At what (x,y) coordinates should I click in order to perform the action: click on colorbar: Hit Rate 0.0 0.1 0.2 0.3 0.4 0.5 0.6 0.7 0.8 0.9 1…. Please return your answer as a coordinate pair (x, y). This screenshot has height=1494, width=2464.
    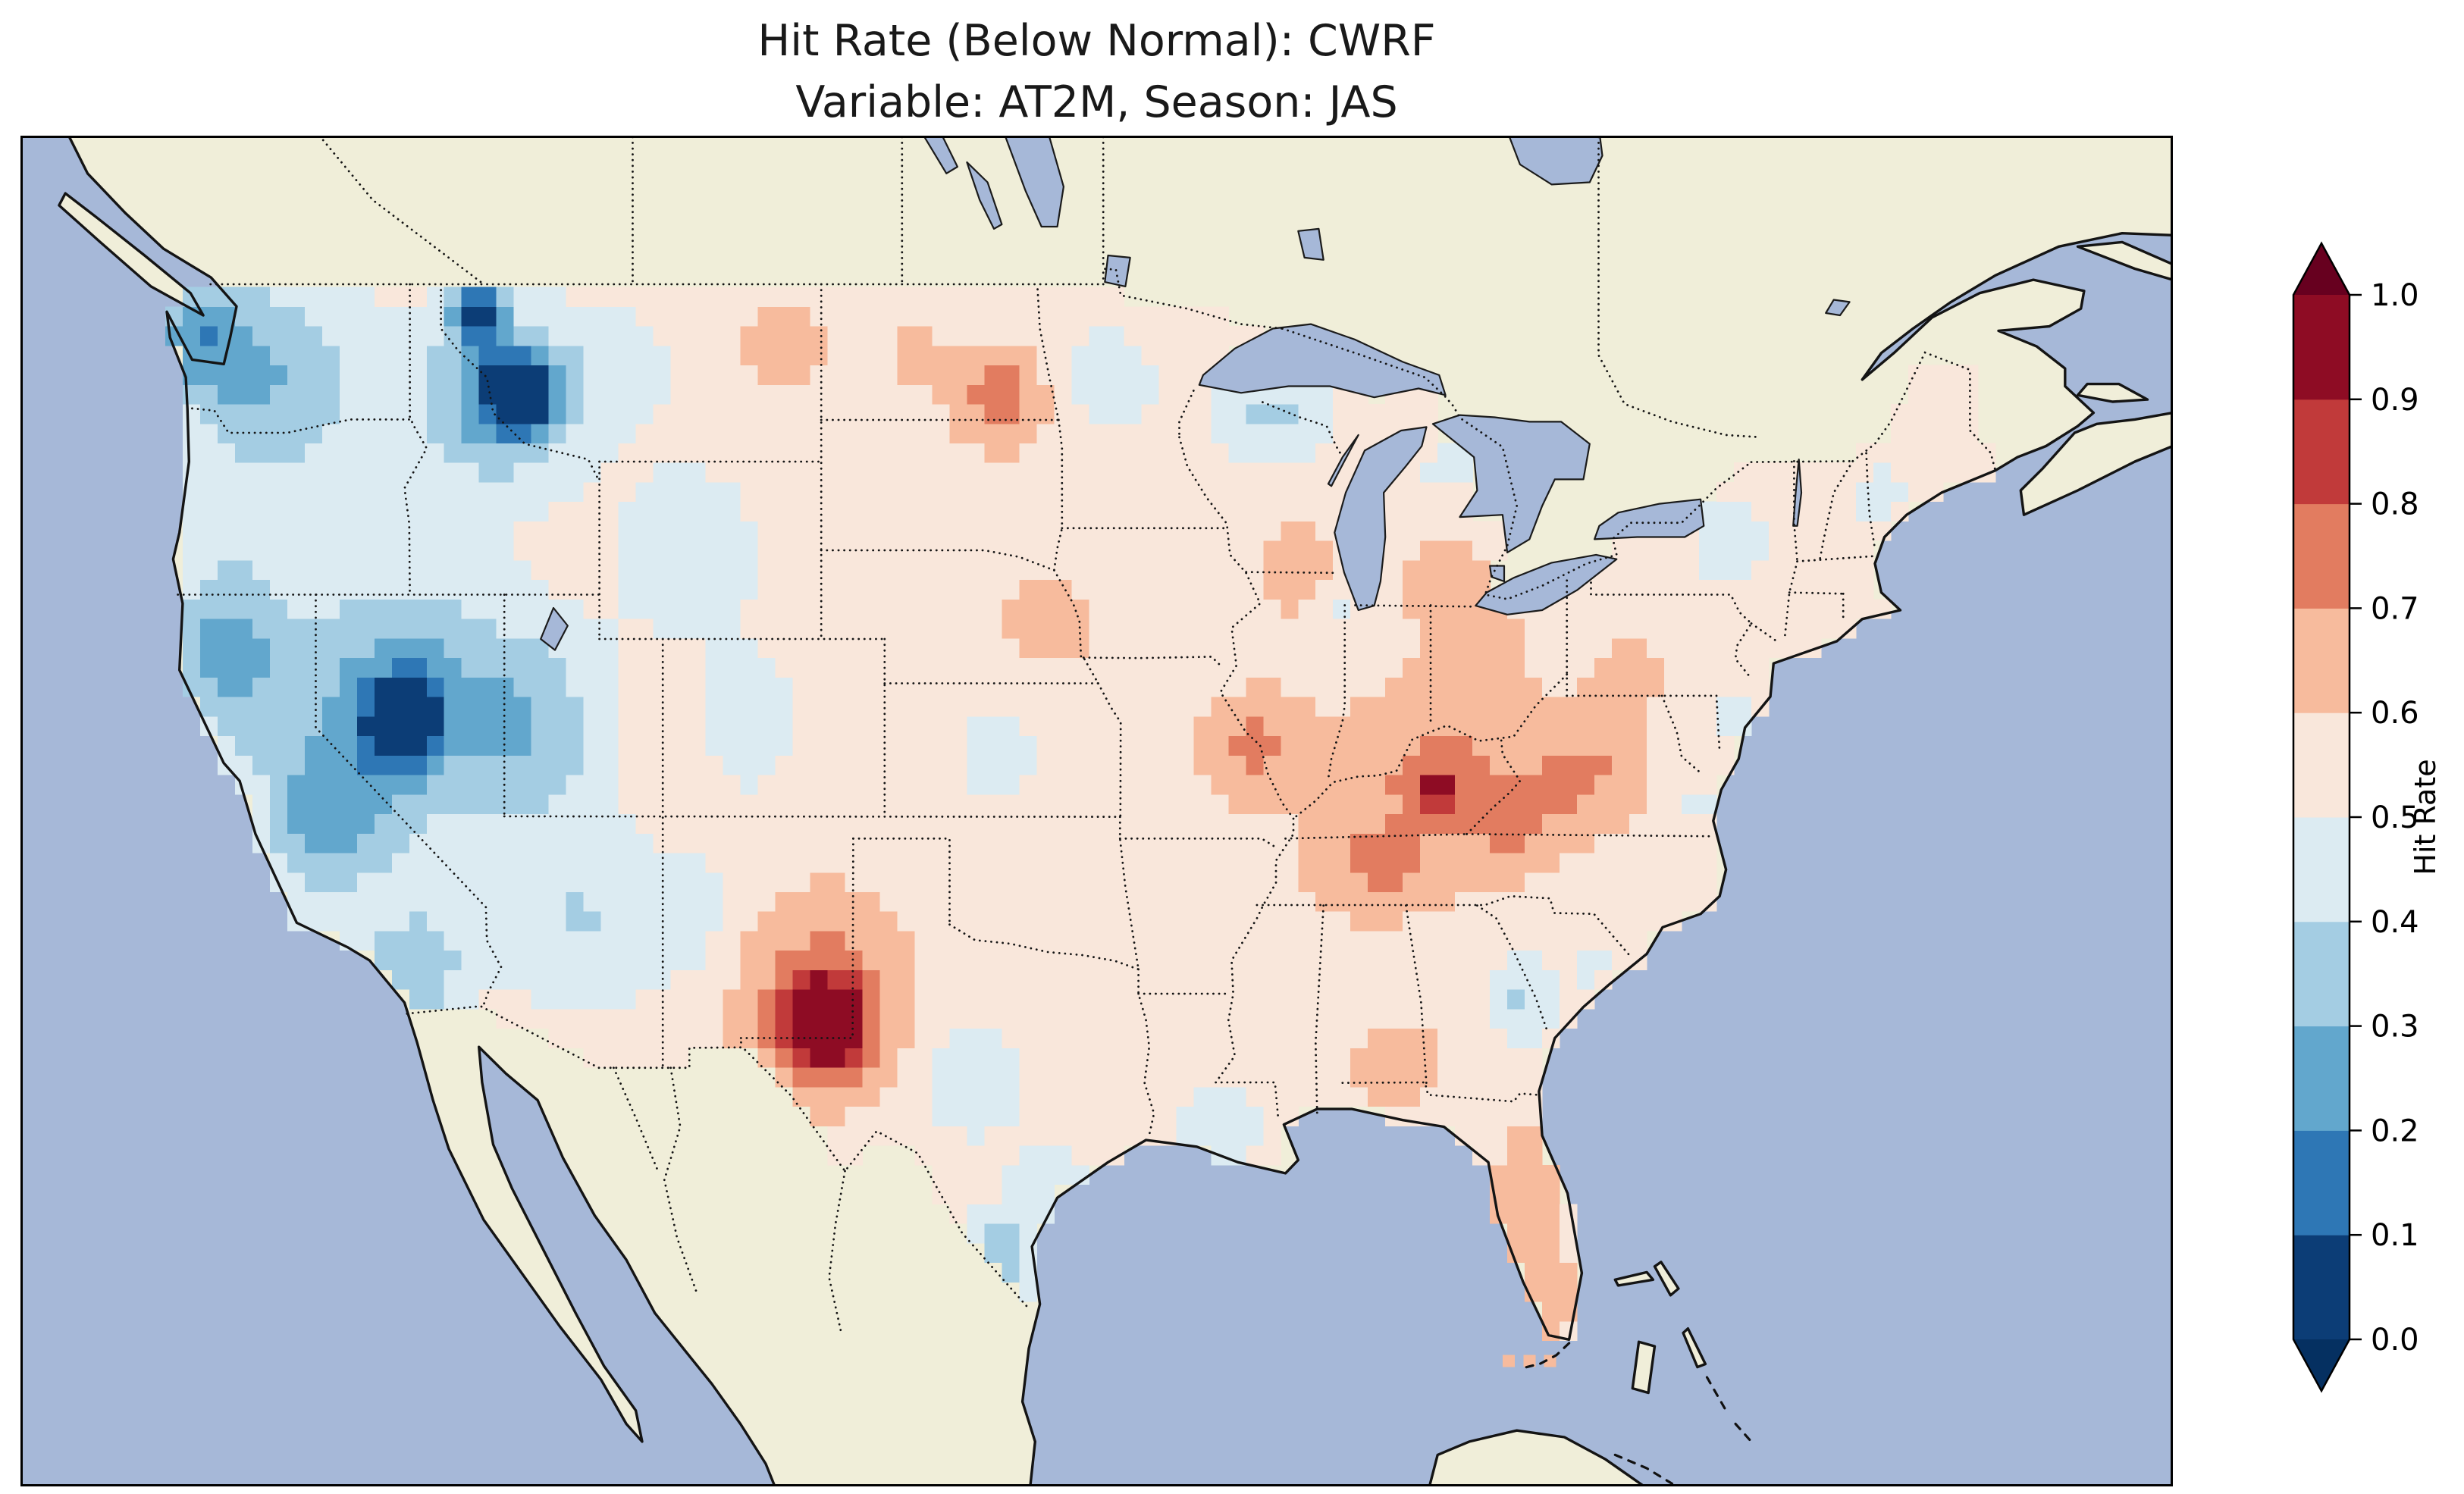
    Looking at the image, I should click on (2367, 817).